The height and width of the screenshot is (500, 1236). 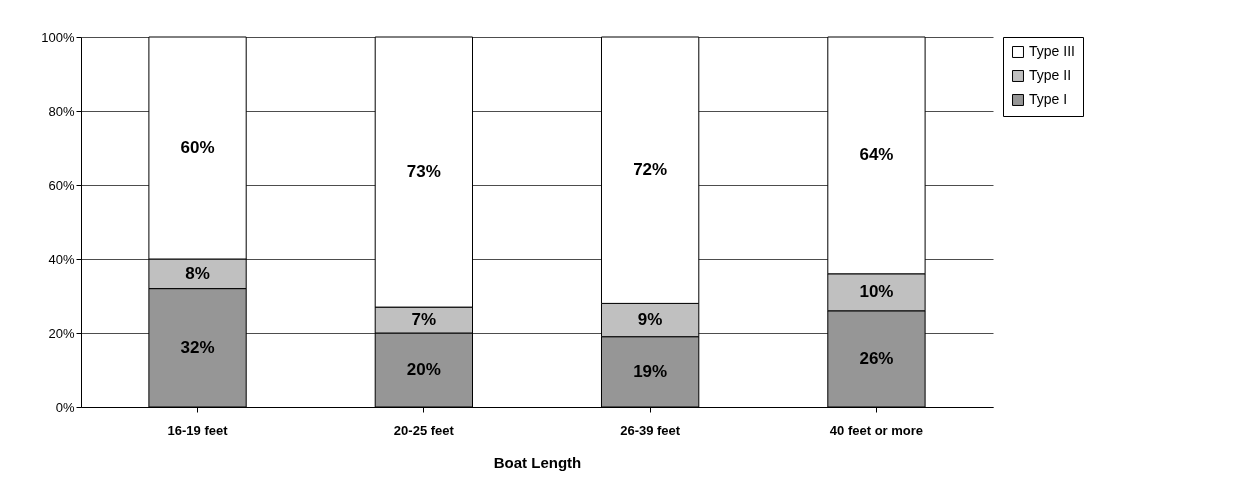 I want to click on x-tick-label: 16-19 feet, so click(x=198, y=430).